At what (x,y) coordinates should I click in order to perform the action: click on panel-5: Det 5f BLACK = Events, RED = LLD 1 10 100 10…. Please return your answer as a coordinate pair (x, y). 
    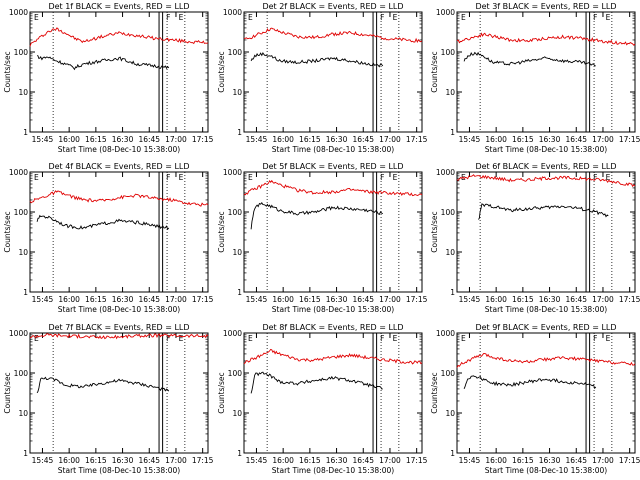
    Looking at the image, I should click on (322, 238).